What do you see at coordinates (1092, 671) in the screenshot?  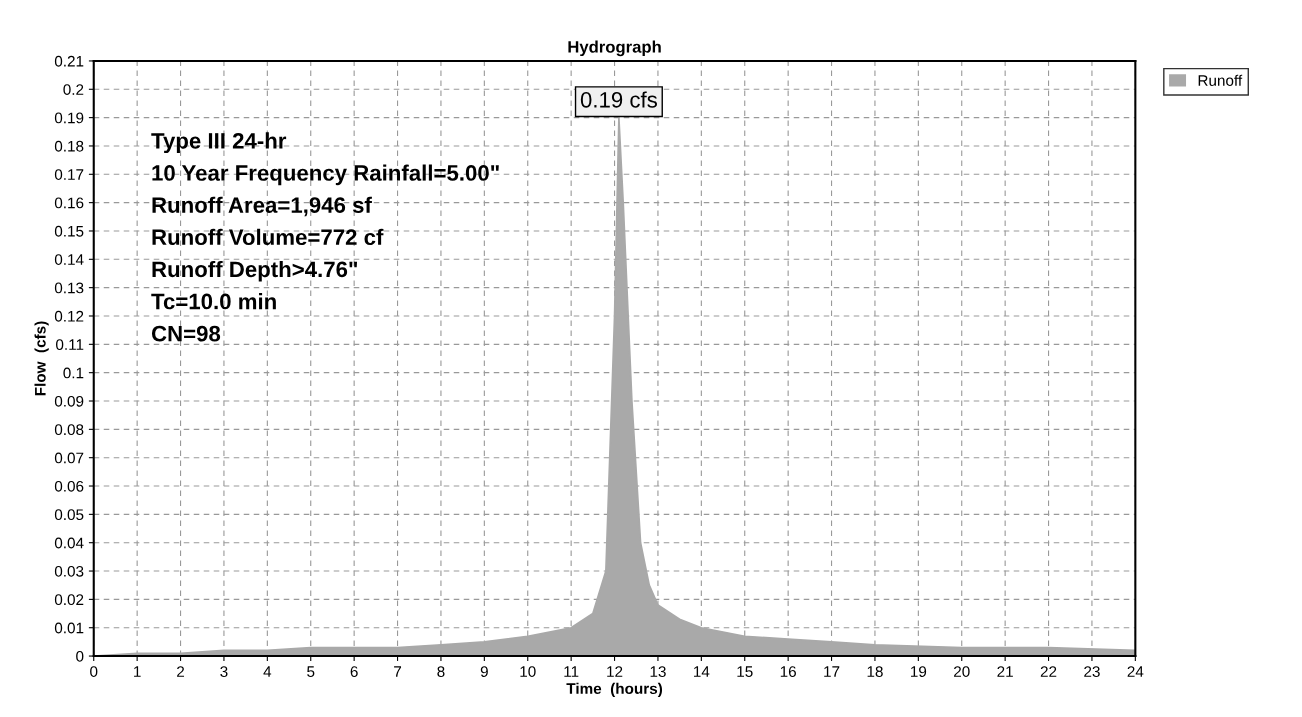 I see `x-tick-label: 23` at bounding box center [1092, 671].